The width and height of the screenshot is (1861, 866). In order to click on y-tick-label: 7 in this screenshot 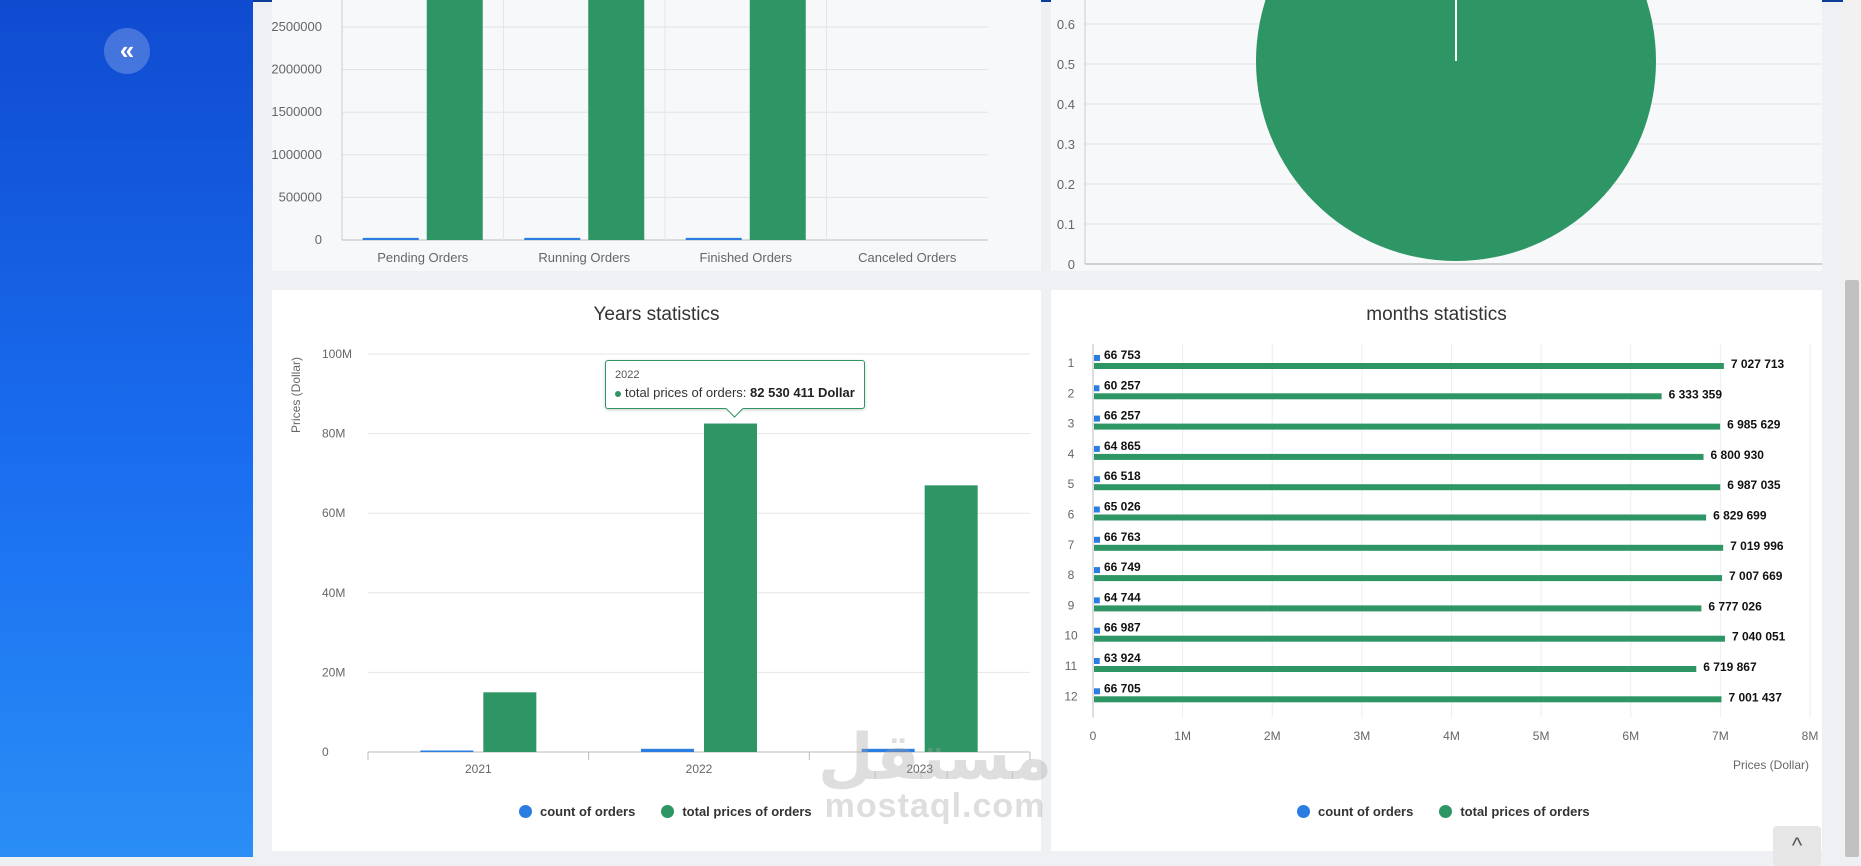, I will do `click(1071, 545)`.